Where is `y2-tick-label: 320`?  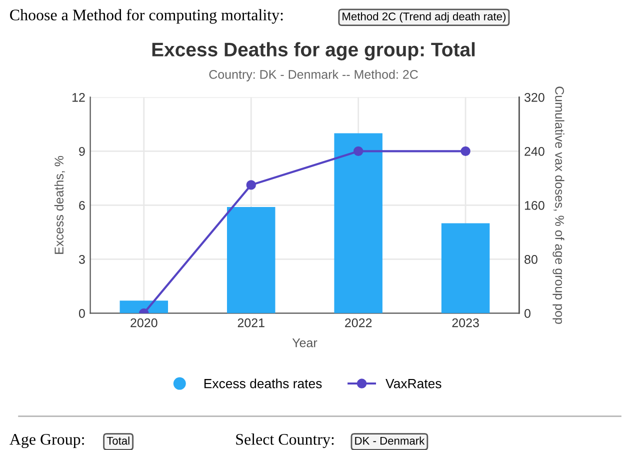
y2-tick-label: 320 is located at coordinates (534, 97).